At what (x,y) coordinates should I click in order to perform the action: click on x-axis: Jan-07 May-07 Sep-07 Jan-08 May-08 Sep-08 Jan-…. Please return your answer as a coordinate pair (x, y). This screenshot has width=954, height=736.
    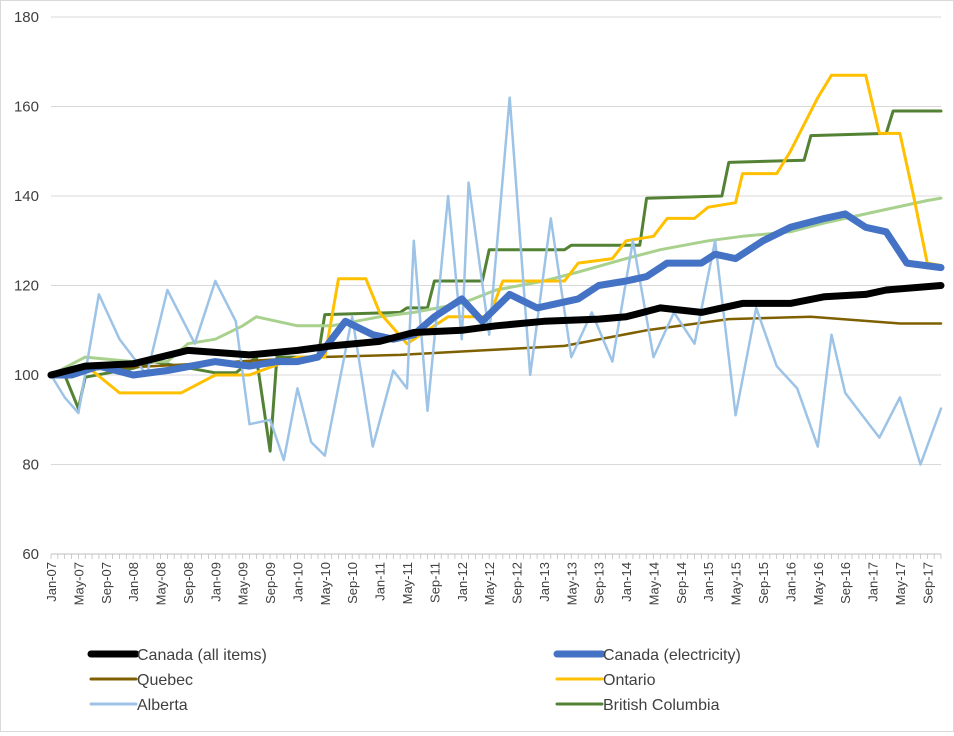
    Looking at the image, I should click on (493, 579).